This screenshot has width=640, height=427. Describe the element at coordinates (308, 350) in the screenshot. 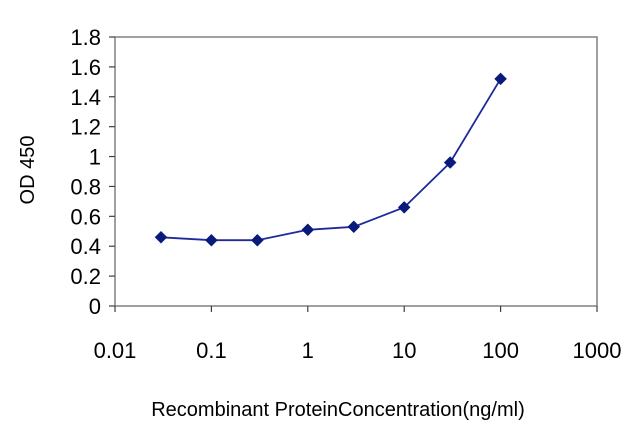

I see `x-tick-label: 1` at that location.